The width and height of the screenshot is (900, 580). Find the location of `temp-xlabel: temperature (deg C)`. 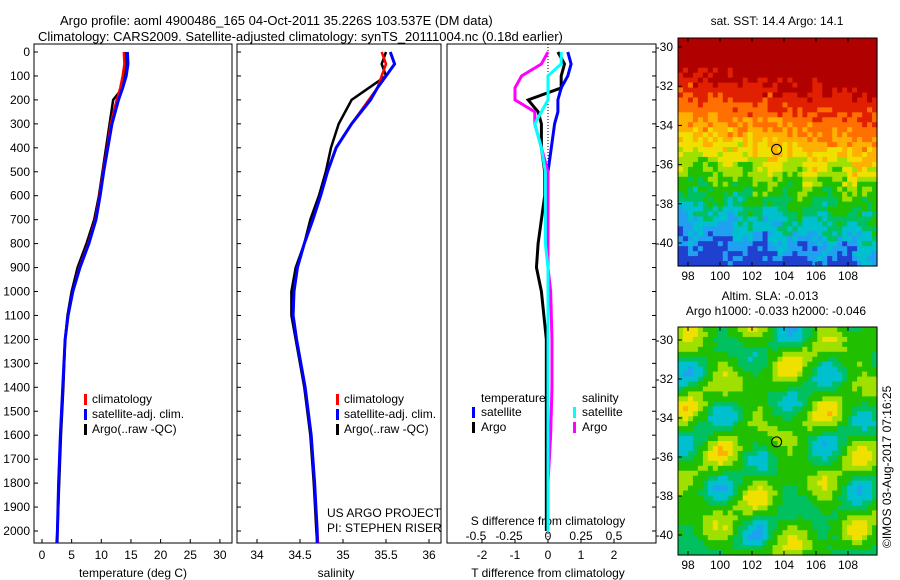

temp-xlabel: temperature (deg C) is located at coordinates (133, 573).